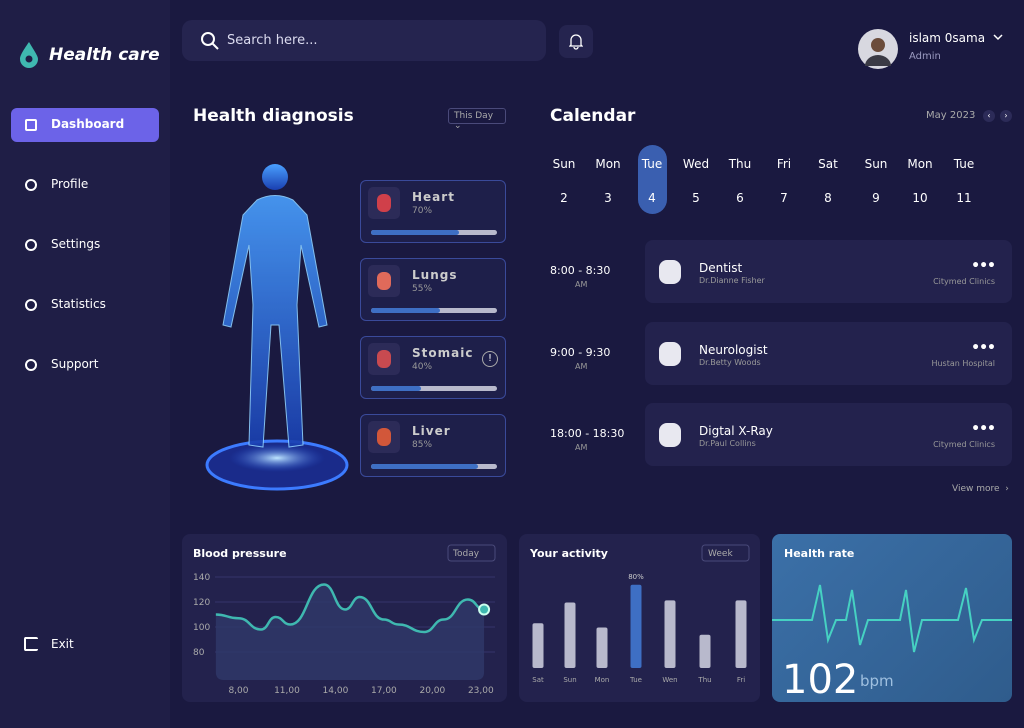 The image size is (1024, 728). Describe the element at coordinates (350, 608) in the screenshot. I see `bp-line` at that location.